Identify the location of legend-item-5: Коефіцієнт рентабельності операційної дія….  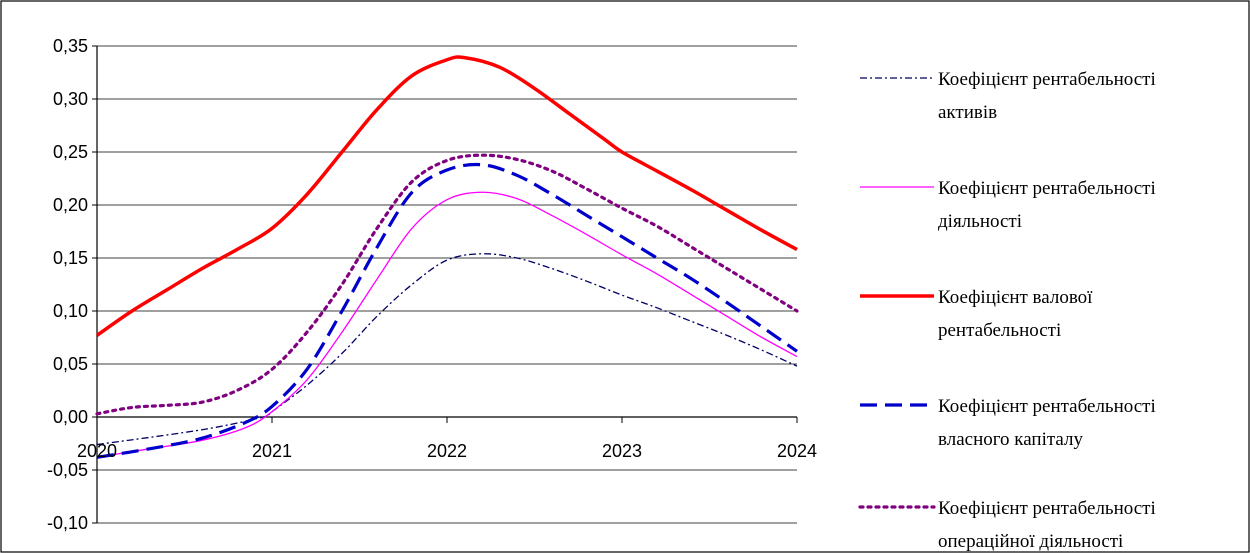
(1007, 525).